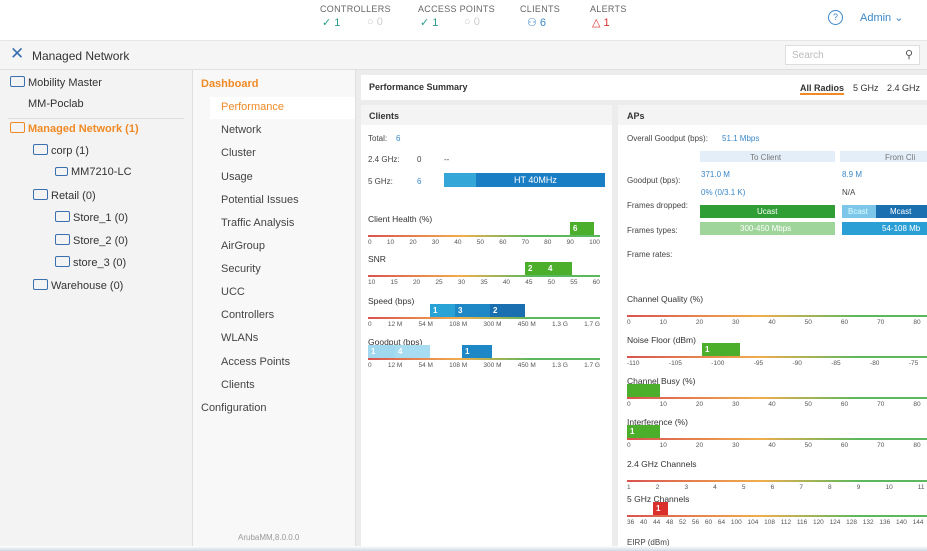  What do you see at coordinates (258, 223) in the screenshot?
I see `menu-item: Traffic Analysis` at bounding box center [258, 223].